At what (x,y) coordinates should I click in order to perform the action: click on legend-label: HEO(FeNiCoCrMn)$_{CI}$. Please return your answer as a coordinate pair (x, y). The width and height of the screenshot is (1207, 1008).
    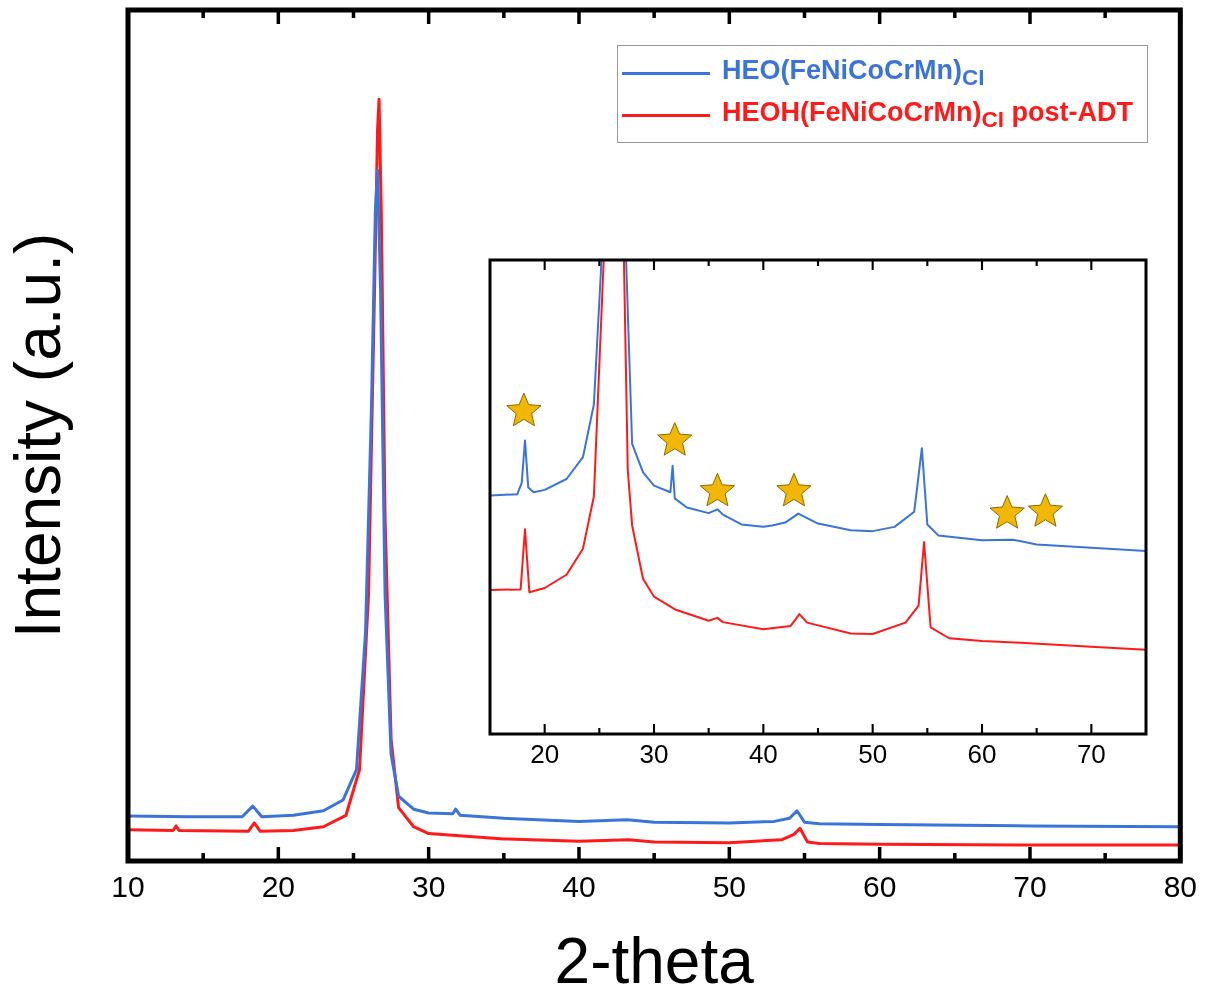
    Looking at the image, I should click on (853, 73).